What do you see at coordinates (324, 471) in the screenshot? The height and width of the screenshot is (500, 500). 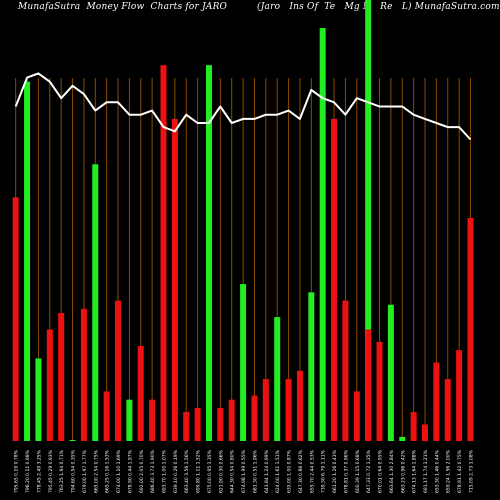 I see `x-tick-label: 739.30 6.79 1.11%` at bounding box center [324, 471].